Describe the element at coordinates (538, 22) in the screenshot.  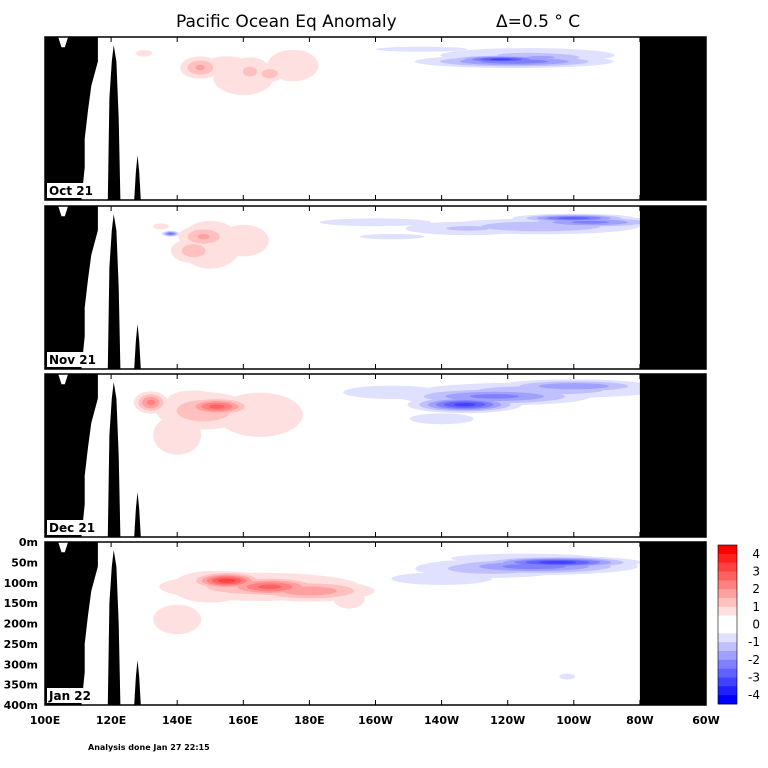
I see `contour-interval-label: Δ=0.5 ° C` at that location.